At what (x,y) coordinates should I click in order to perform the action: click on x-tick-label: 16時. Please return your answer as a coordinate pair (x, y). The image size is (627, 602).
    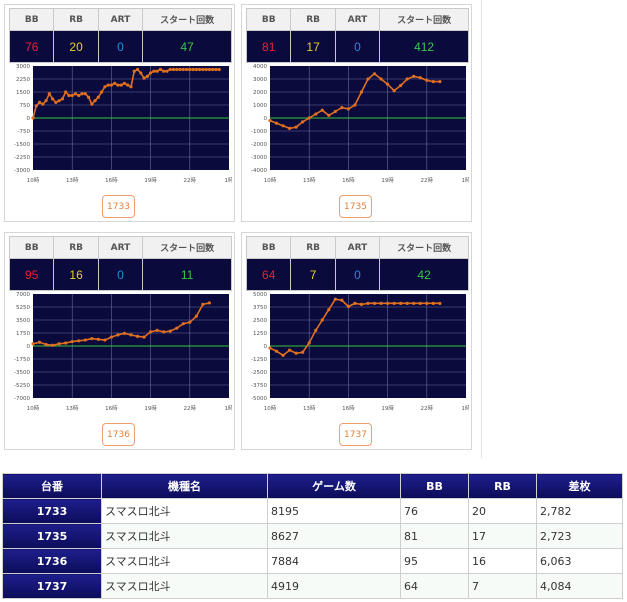
    Looking at the image, I should click on (348, 180).